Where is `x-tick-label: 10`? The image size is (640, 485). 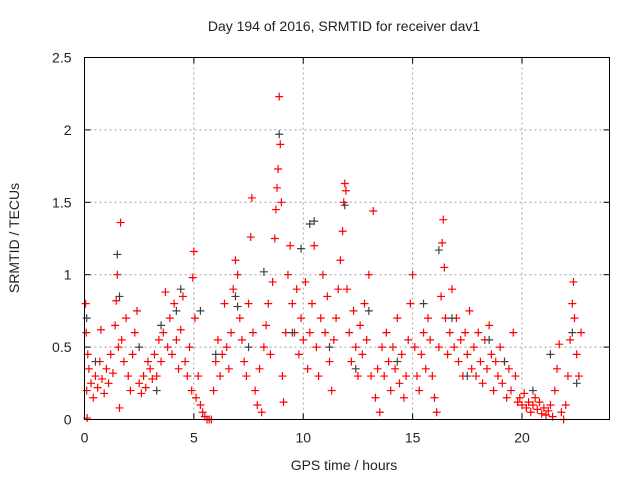
x-tick-label: 10 is located at coordinates (303, 438).